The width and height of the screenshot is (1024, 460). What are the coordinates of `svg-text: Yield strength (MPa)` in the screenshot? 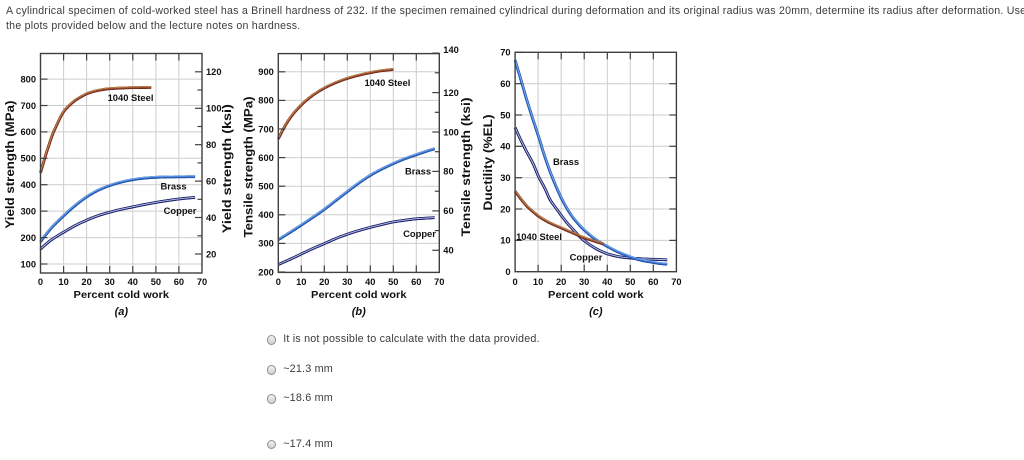 It's located at (10, 165).